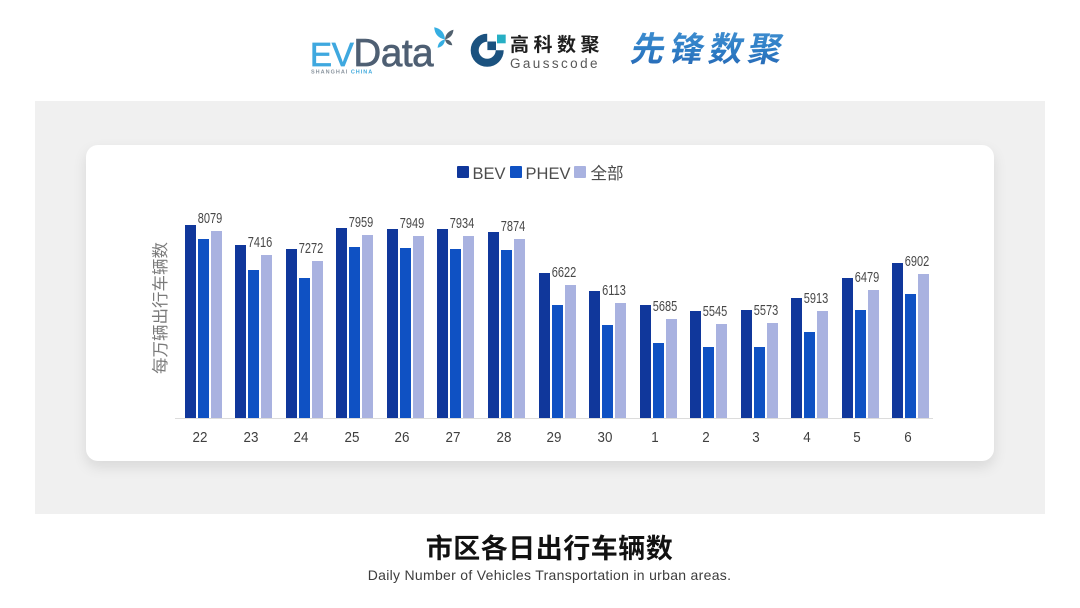 This screenshot has height=608, width=1080. What do you see at coordinates (715, 312) in the screenshot?
I see `bar-value-label: 5545` at bounding box center [715, 312].